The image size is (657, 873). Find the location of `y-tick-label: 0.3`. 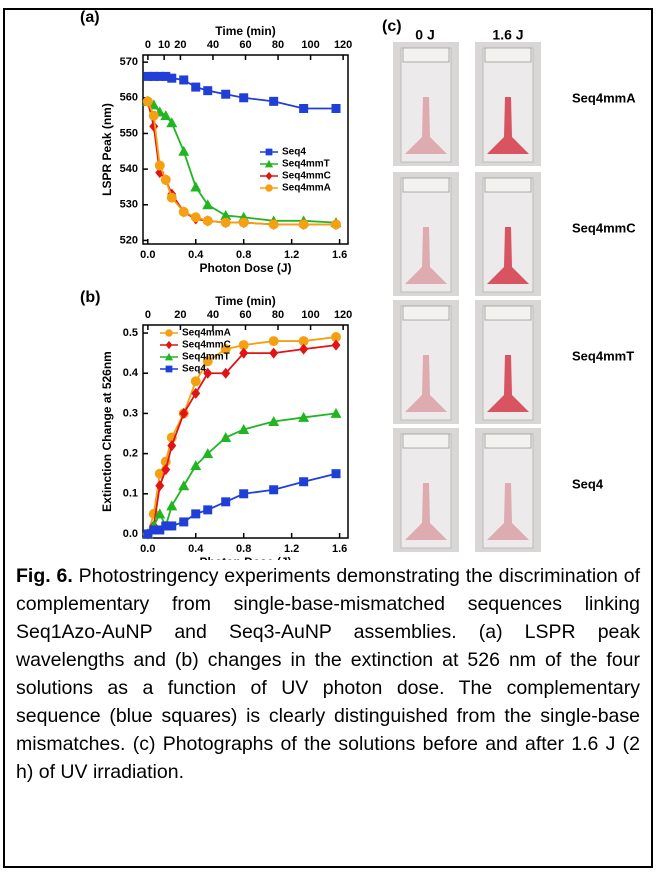

y-tick-label: 0.3 is located at coordinates (130, 413).